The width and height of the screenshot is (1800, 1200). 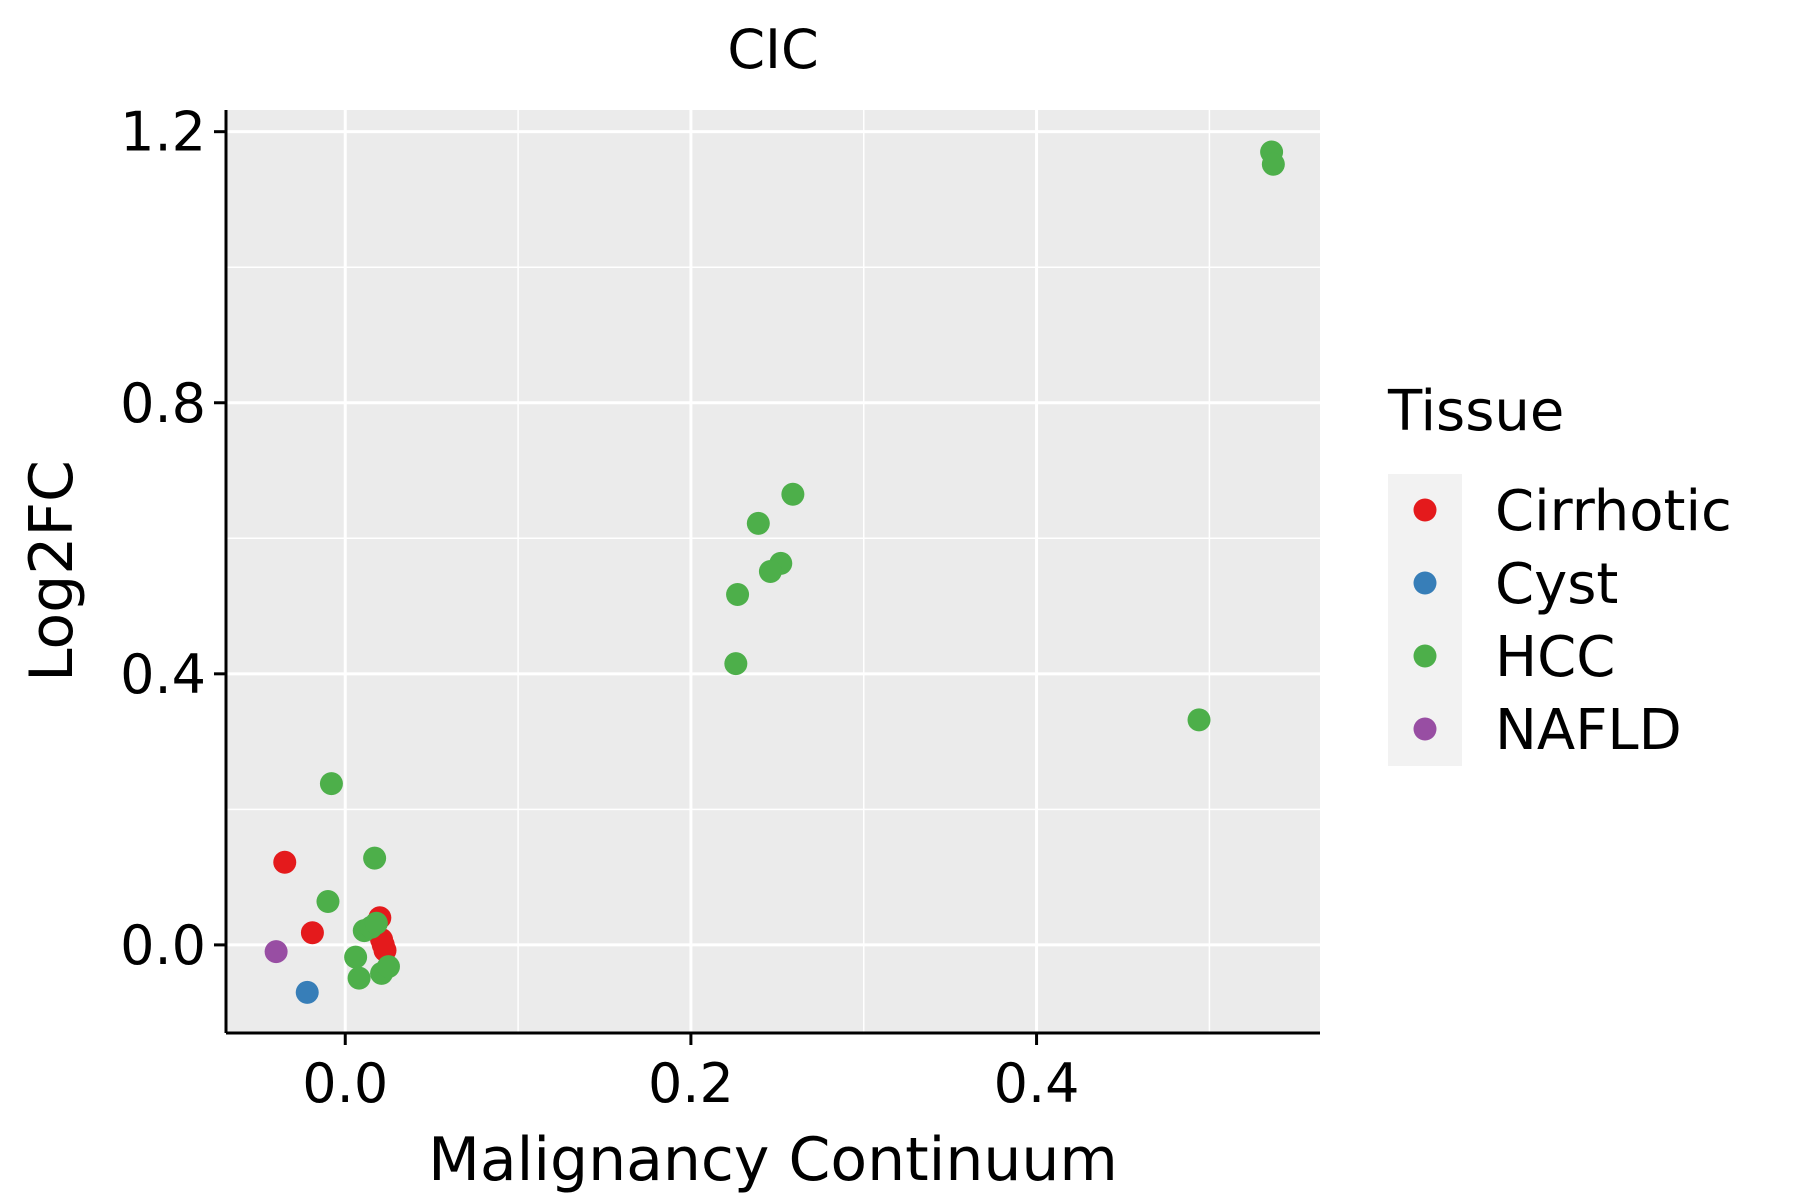 What do you see at coordinates (163, 674) in the screenshot?
I see `y-tick-label: 0.4` at bounding box center [163, 674].